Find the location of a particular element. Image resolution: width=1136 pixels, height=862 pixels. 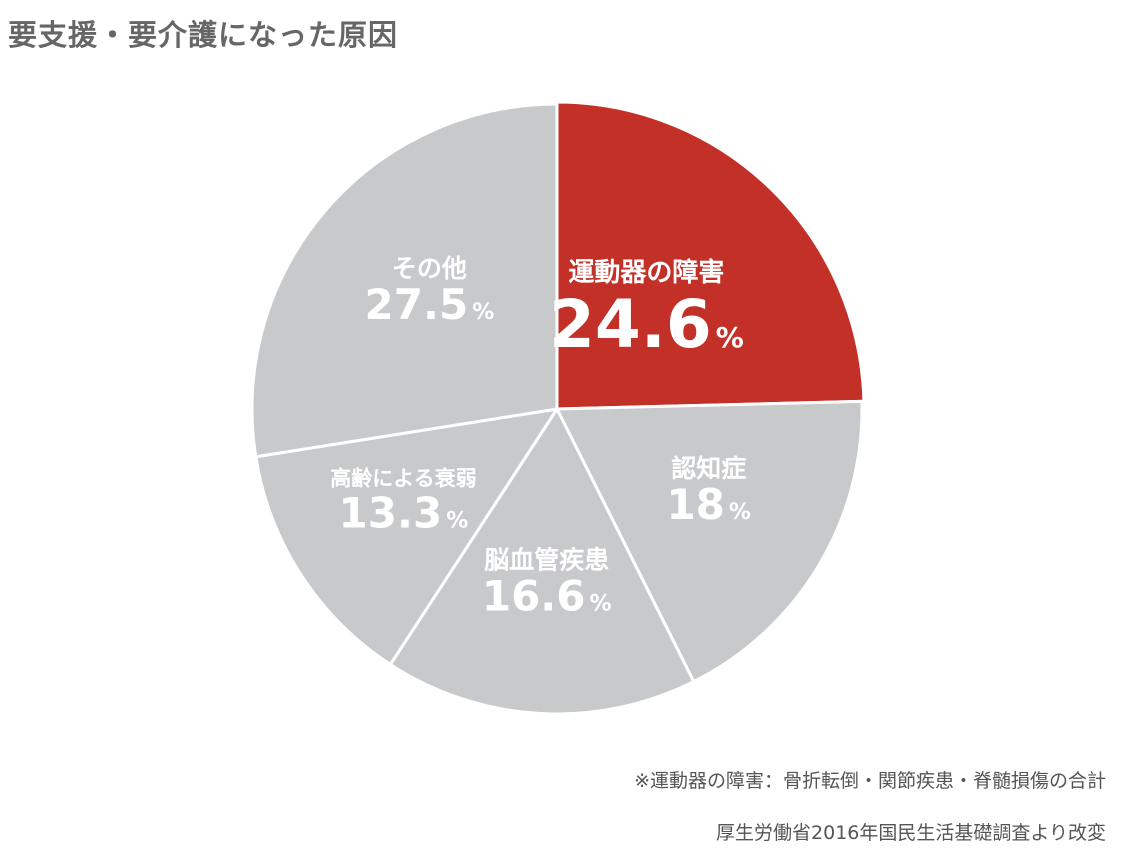

slice-label-4: その他 is located at coordinates (429, 268).